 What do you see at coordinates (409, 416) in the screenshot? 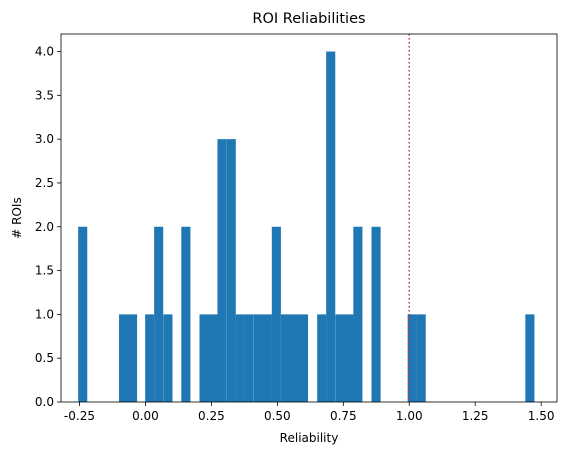
I see `x-tick-label: 1.00` at bounding box center [409, 416].